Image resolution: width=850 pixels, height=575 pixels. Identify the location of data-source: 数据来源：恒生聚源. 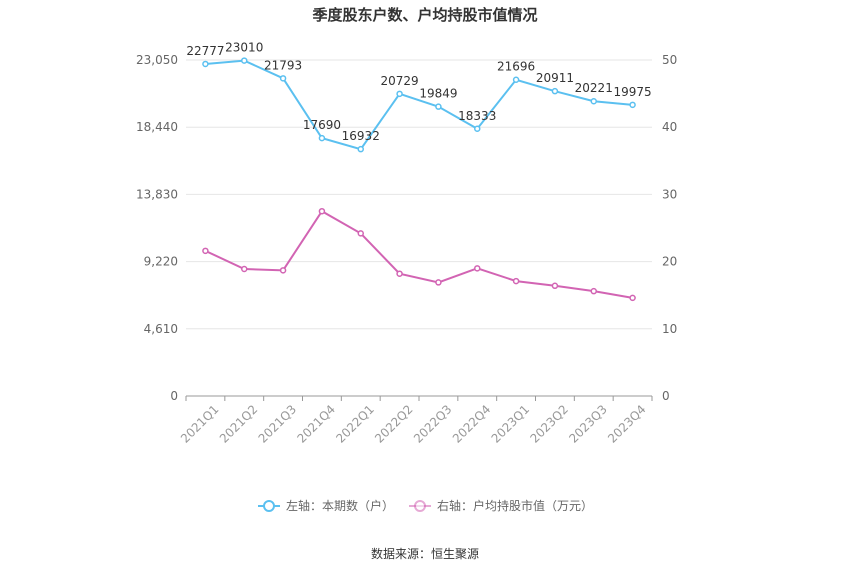
(425, 553).